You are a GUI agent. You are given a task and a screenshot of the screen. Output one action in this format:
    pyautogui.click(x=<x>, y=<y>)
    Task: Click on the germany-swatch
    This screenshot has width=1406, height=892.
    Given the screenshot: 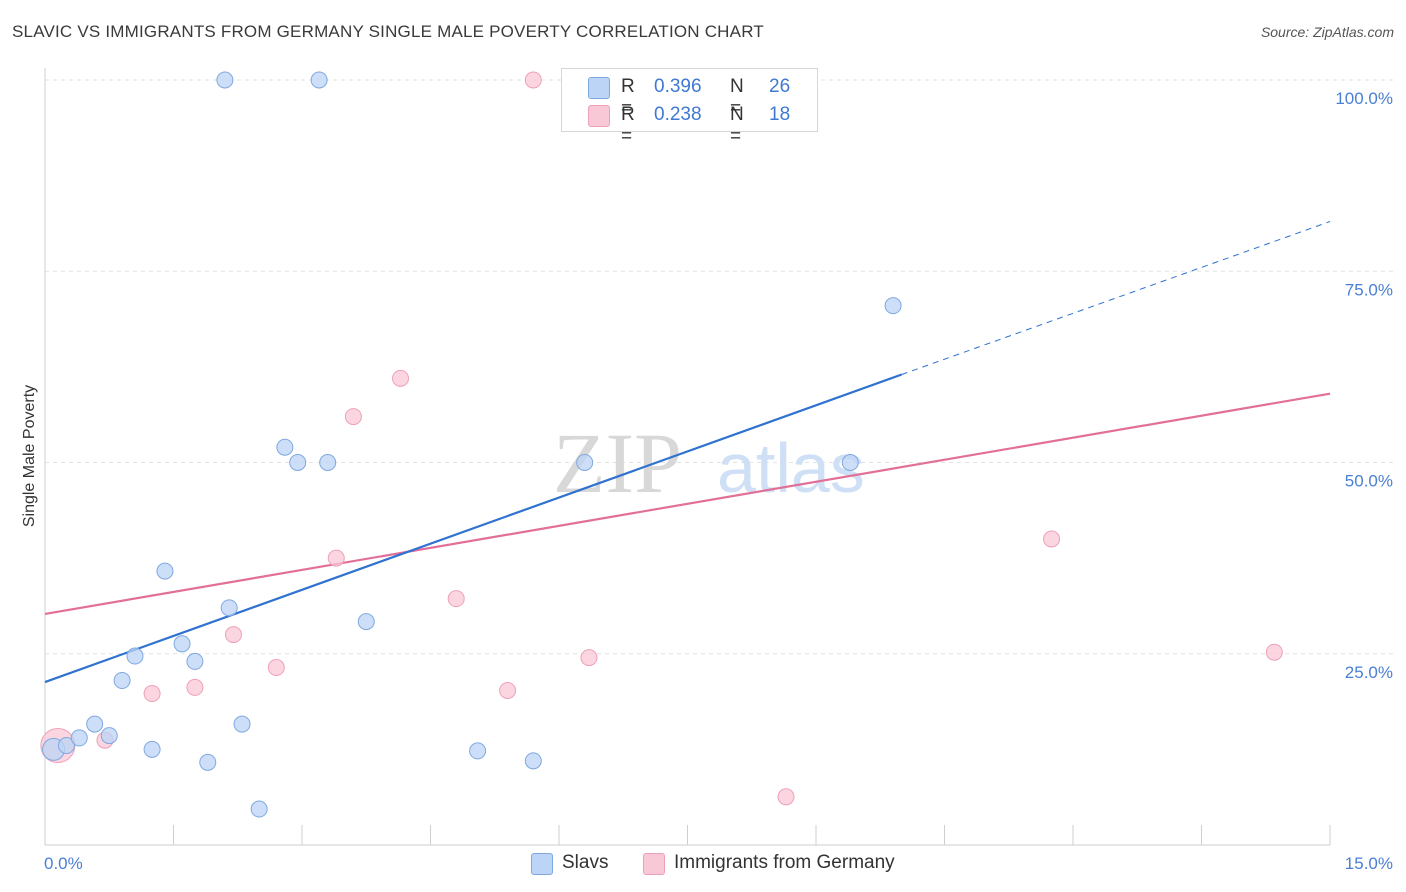 What is the action you would take?
    pyautogui.click(x=599, y=116)
    